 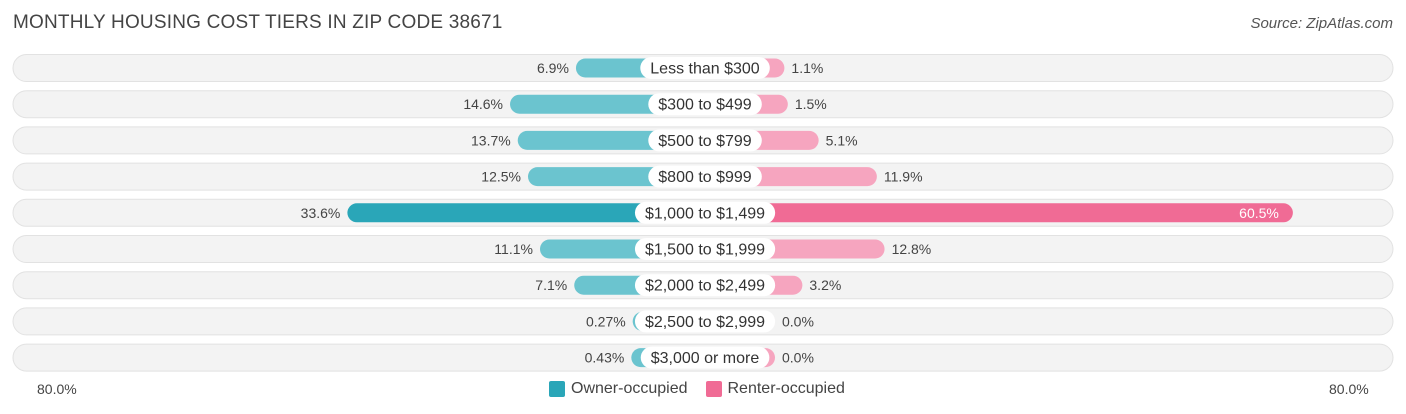 I want to click on owner-value-label: 0.43%, so click(x=605, y=358).